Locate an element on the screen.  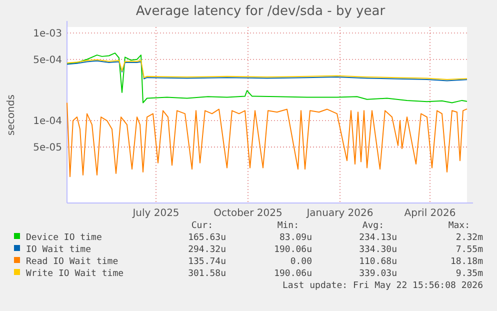
legend-label: Device IO time is located at coordinates (64, 238).